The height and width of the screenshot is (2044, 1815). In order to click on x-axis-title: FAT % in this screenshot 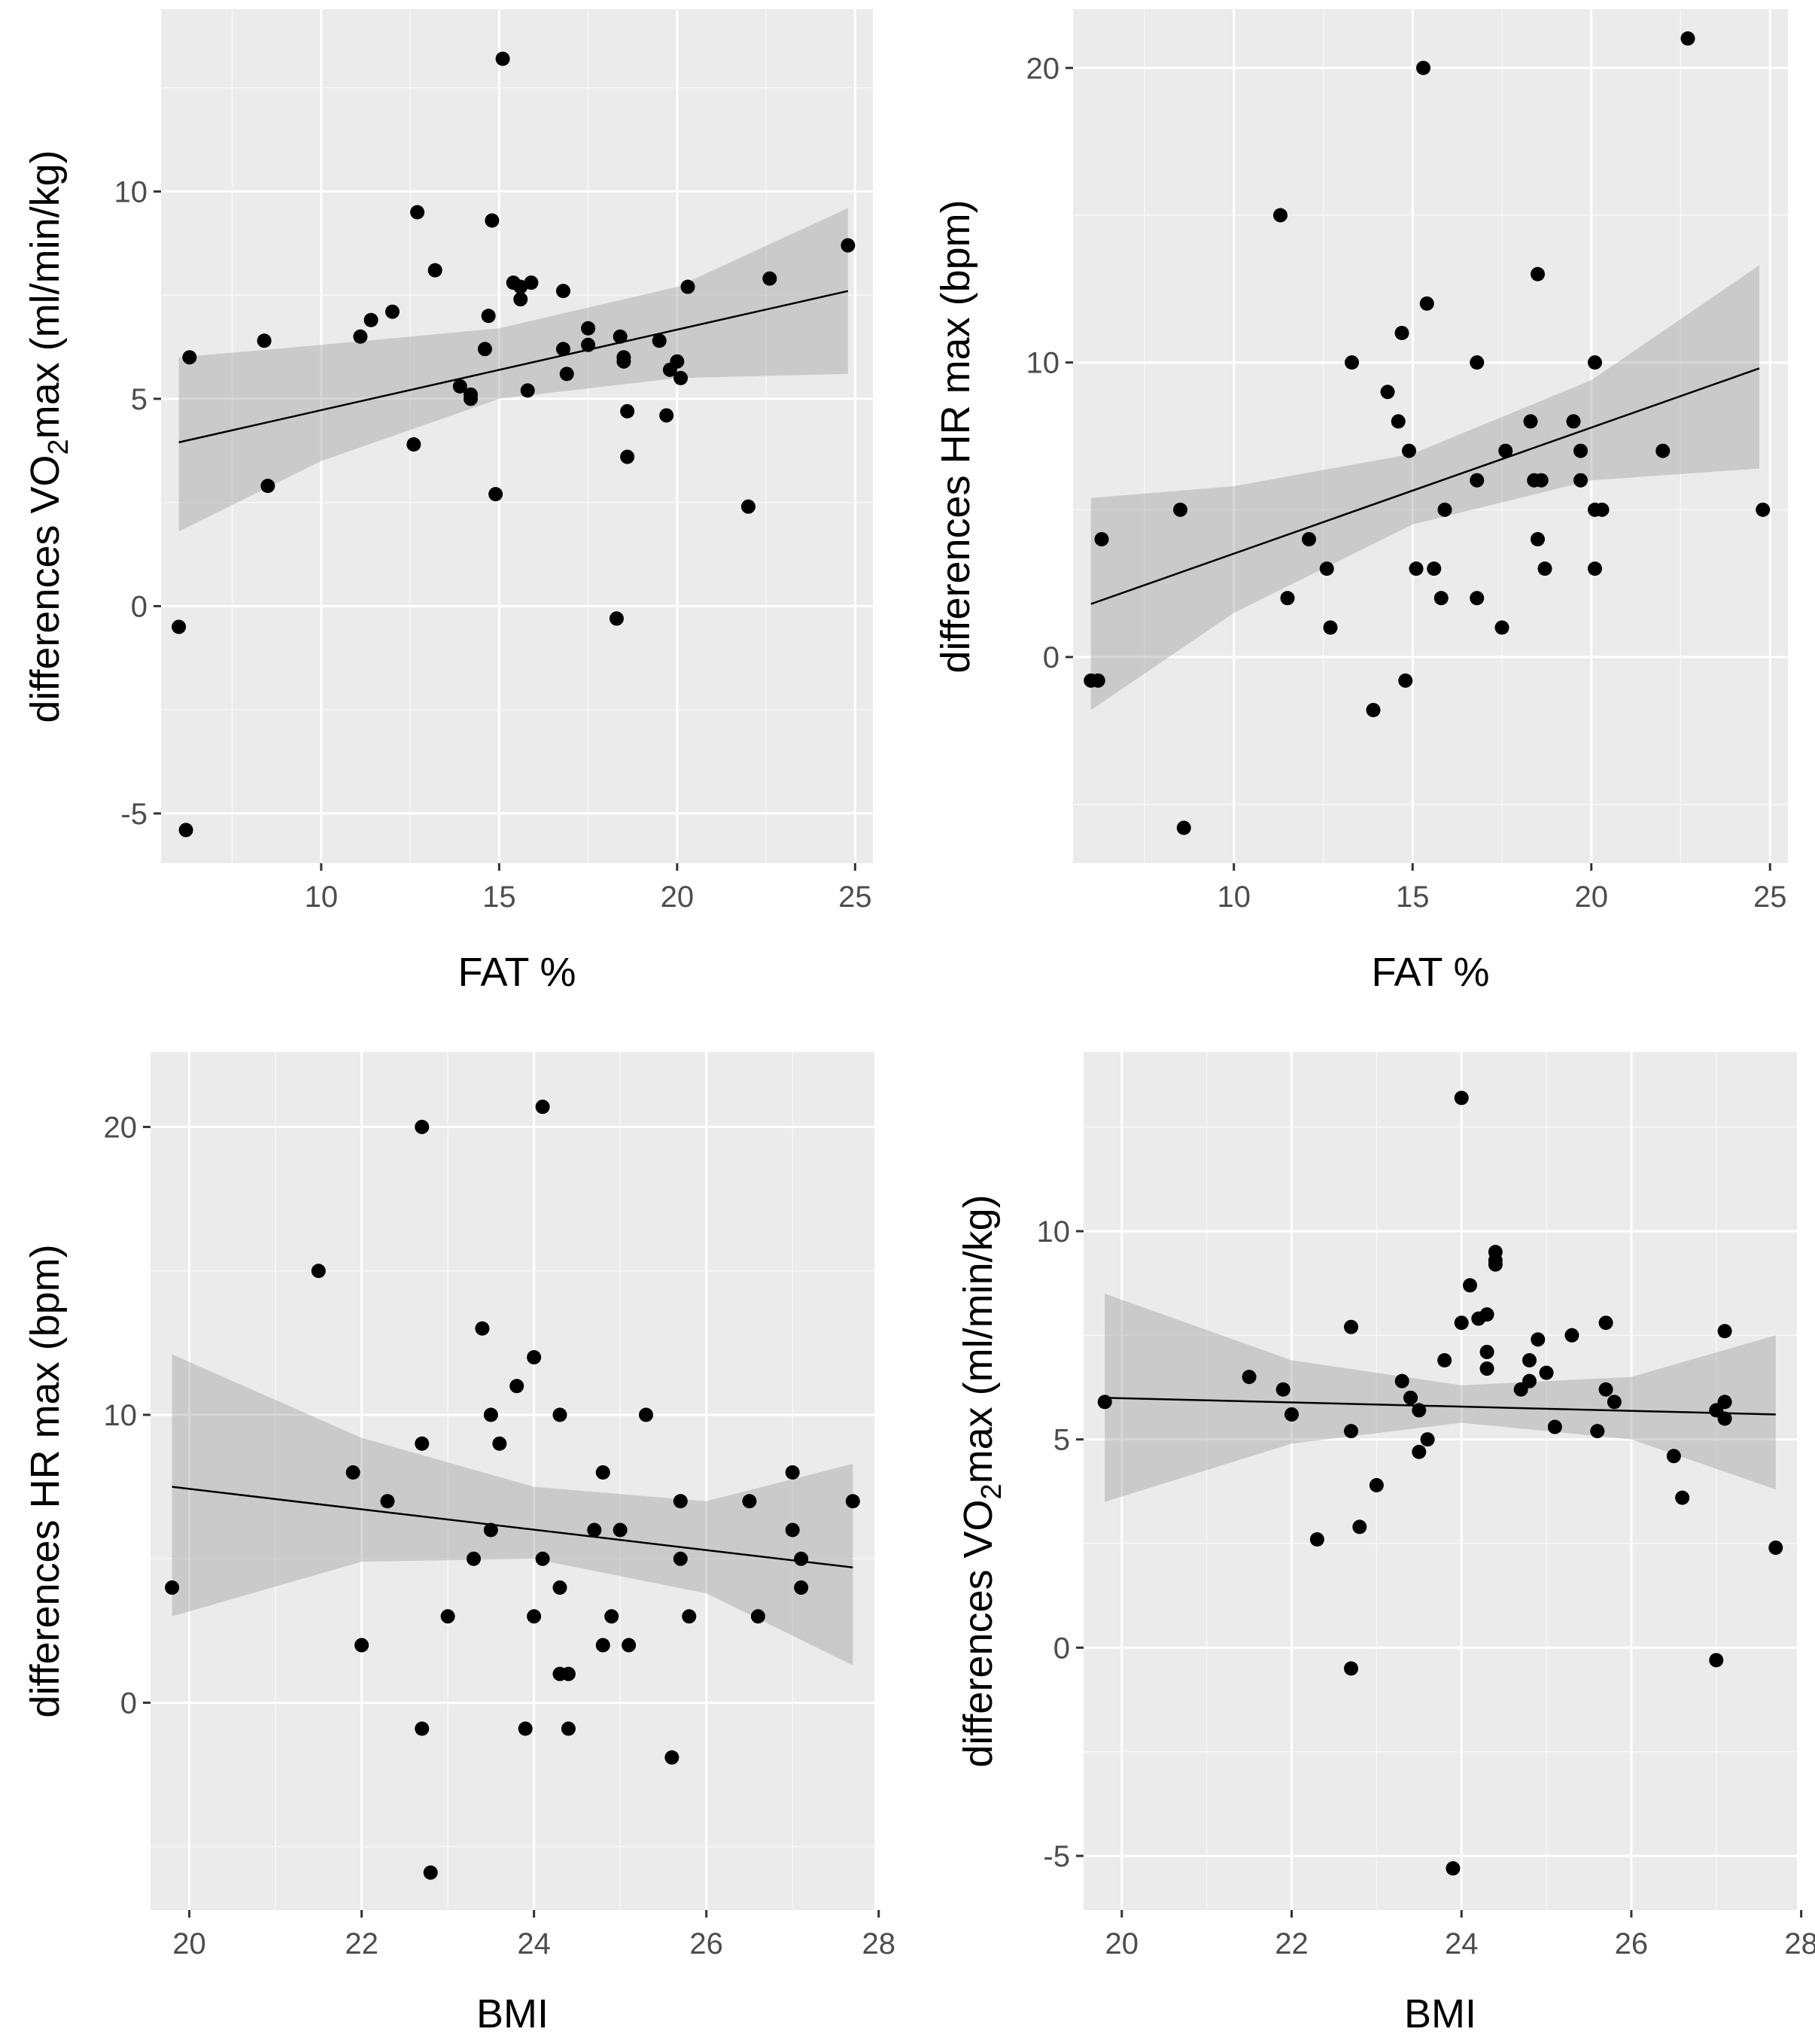, I will do `click(1430, 972)`.